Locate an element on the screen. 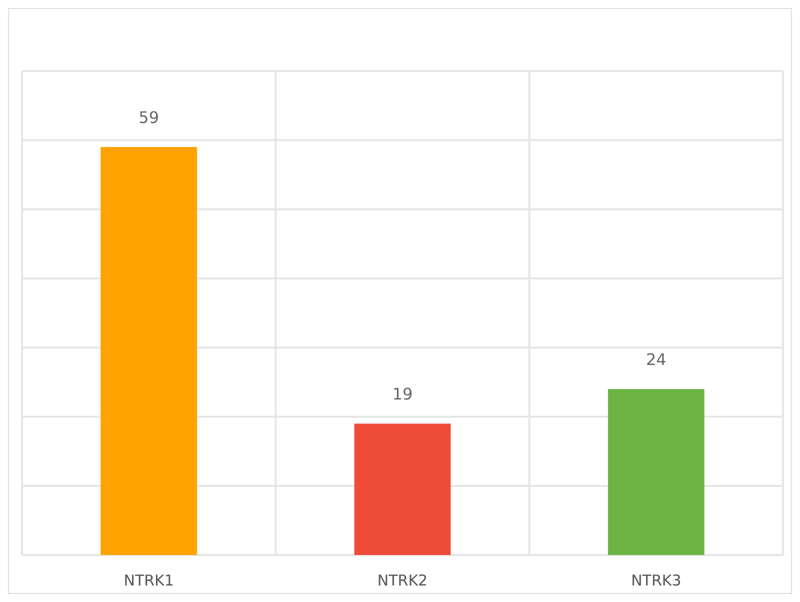  x-tick-label: NTRK2 is located at coordinates (402, 580).